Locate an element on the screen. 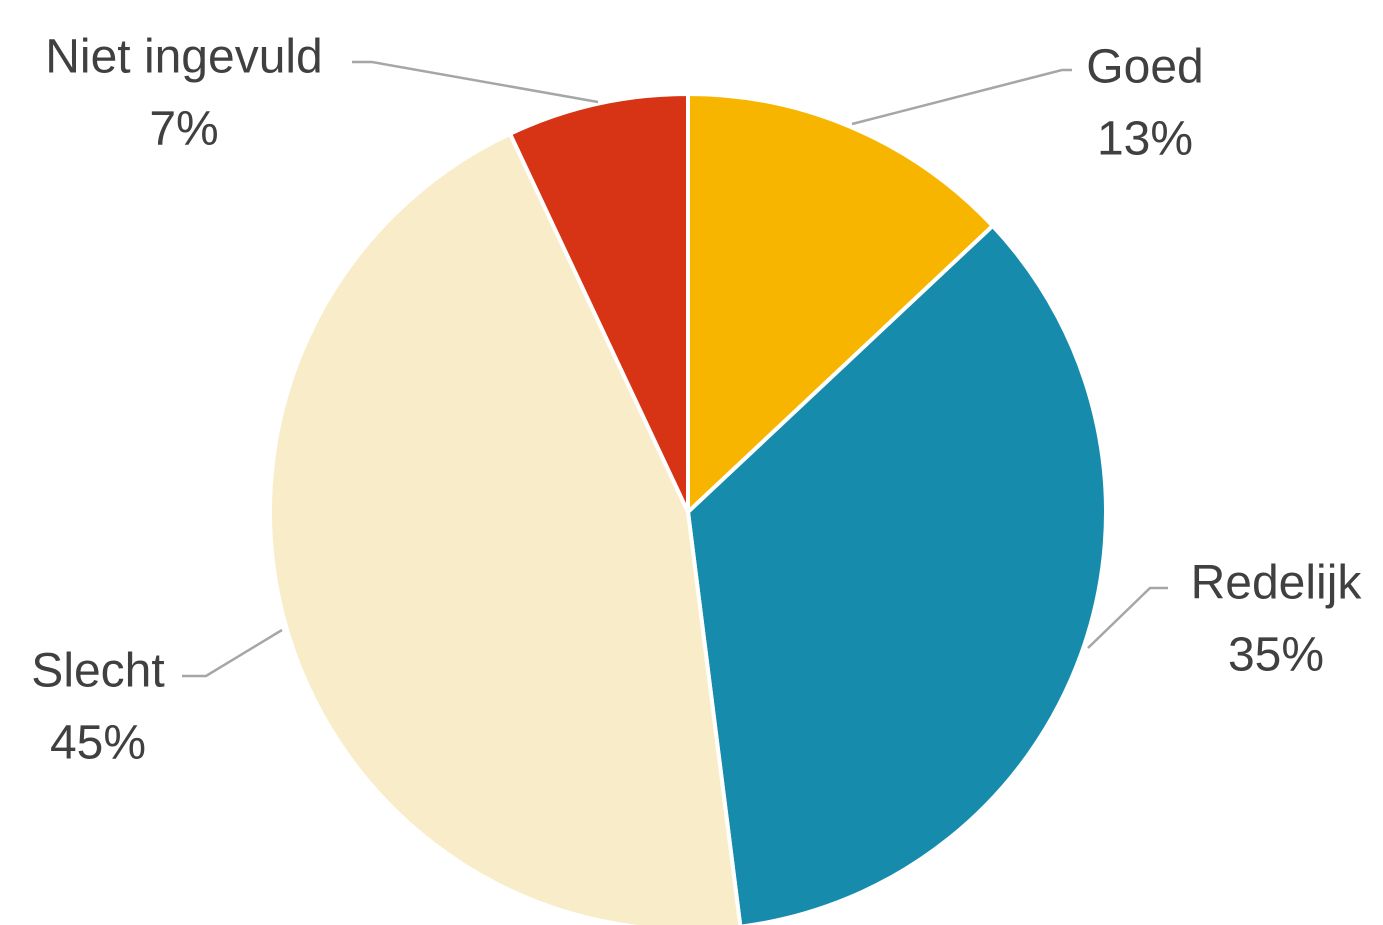 The width and height of the screenshot is (1383, 925). slice-percent-niet-ingevuld: 7% is located at coordinates (183, 129).